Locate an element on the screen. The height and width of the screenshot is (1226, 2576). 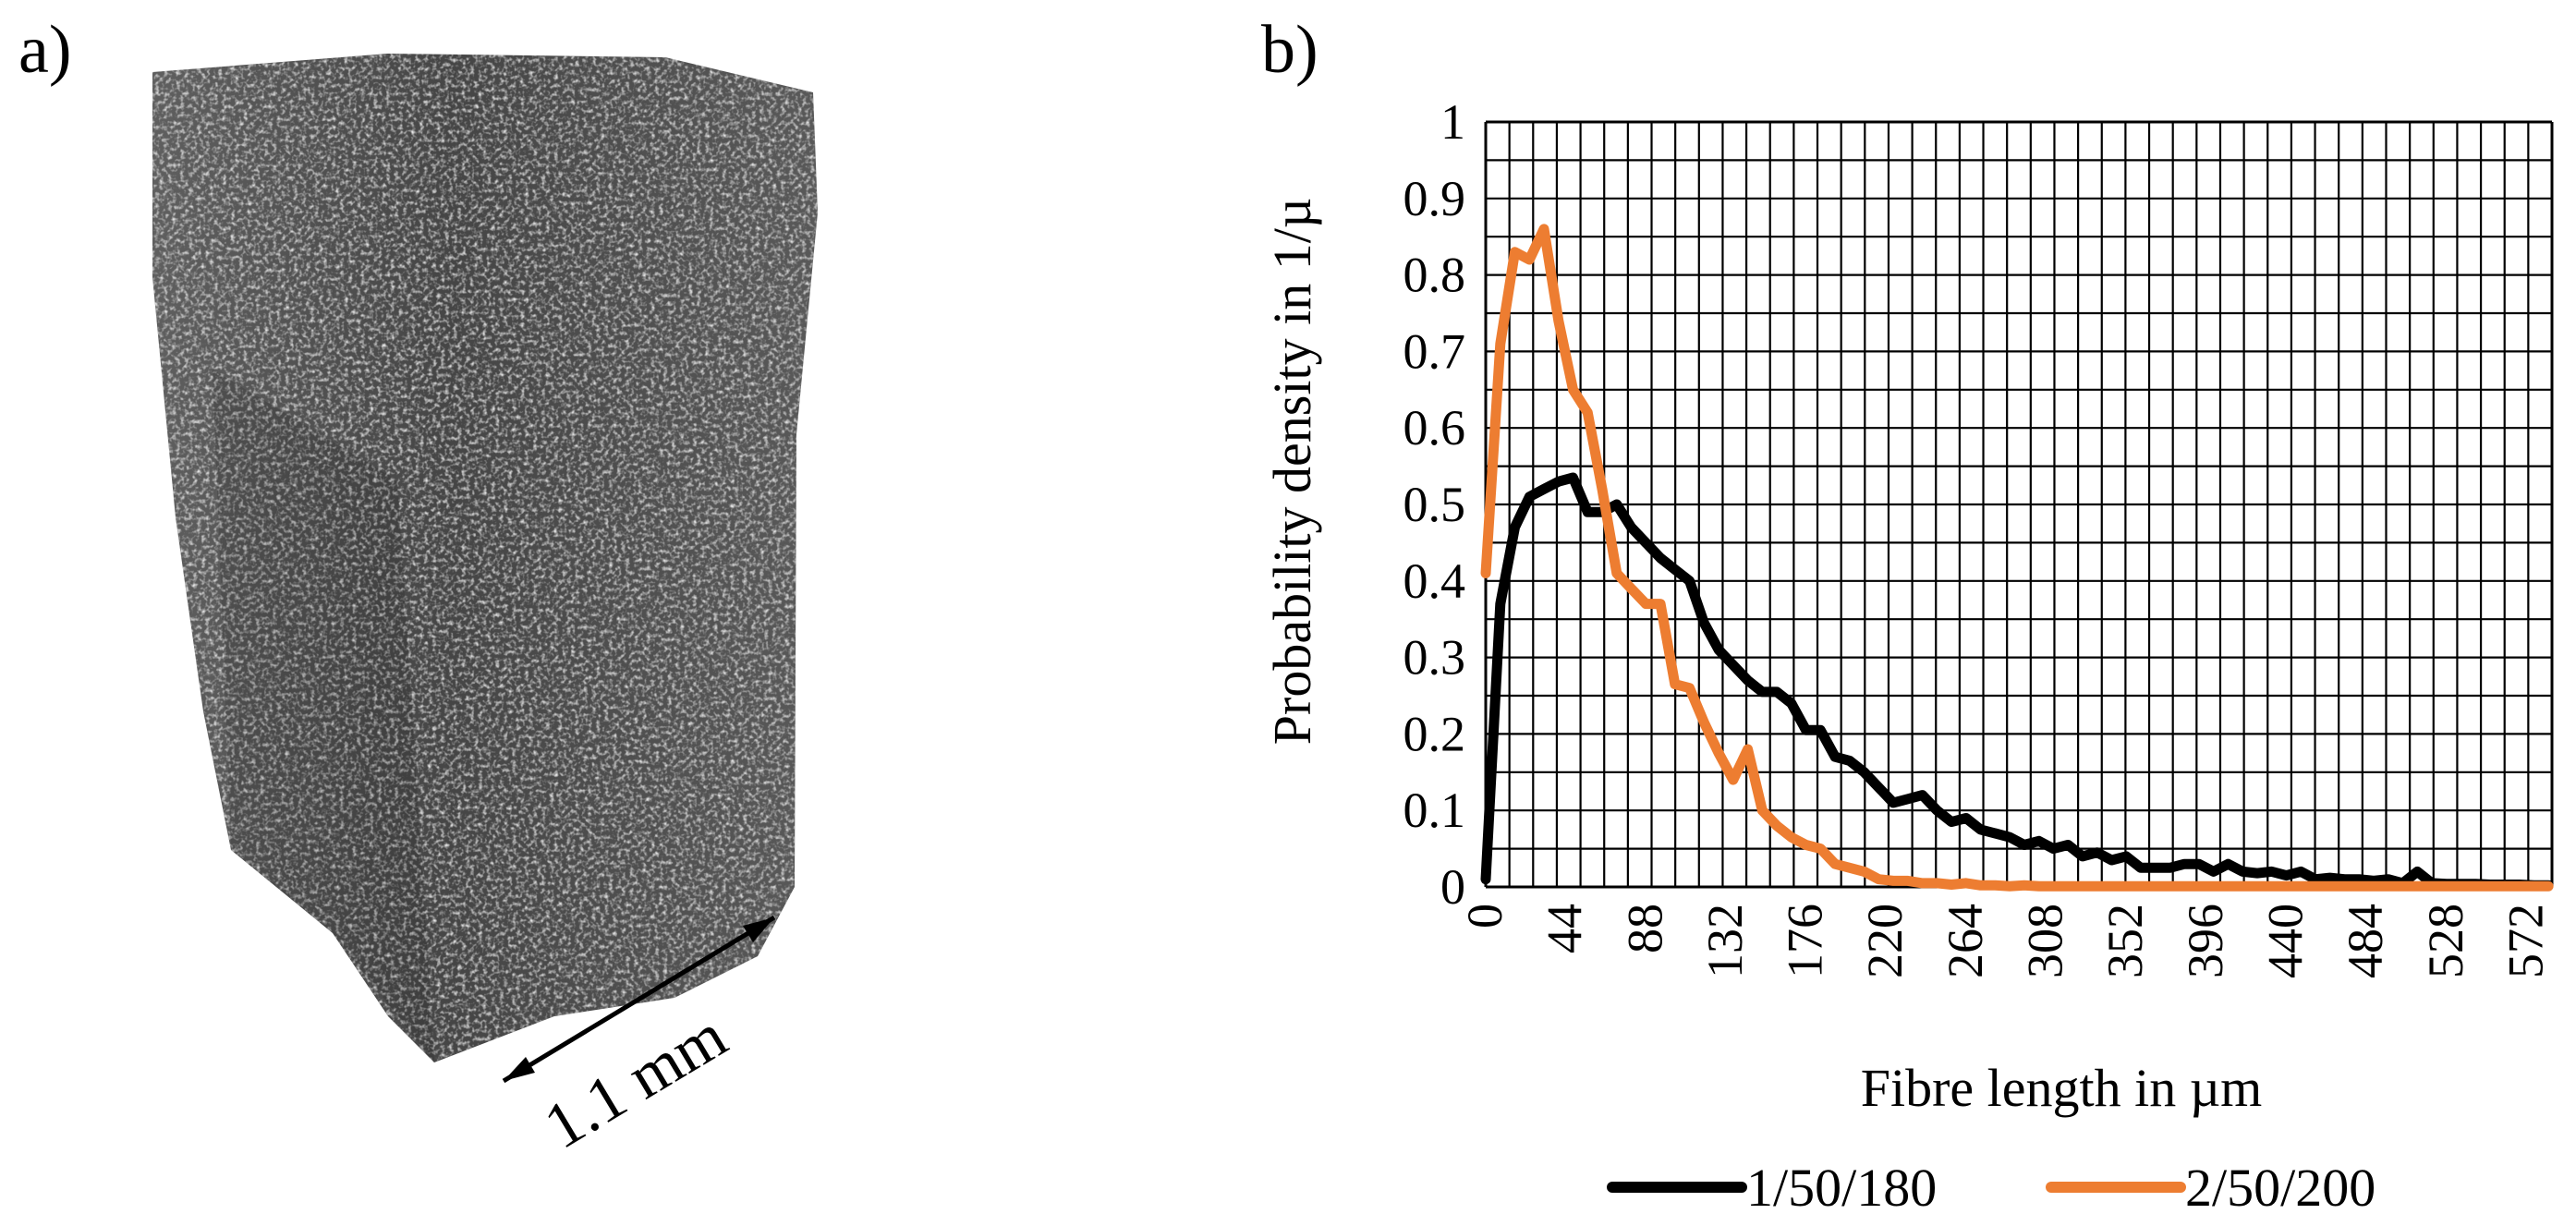
y-tick-label: 0.6 is located at coordinates (1434, 427).